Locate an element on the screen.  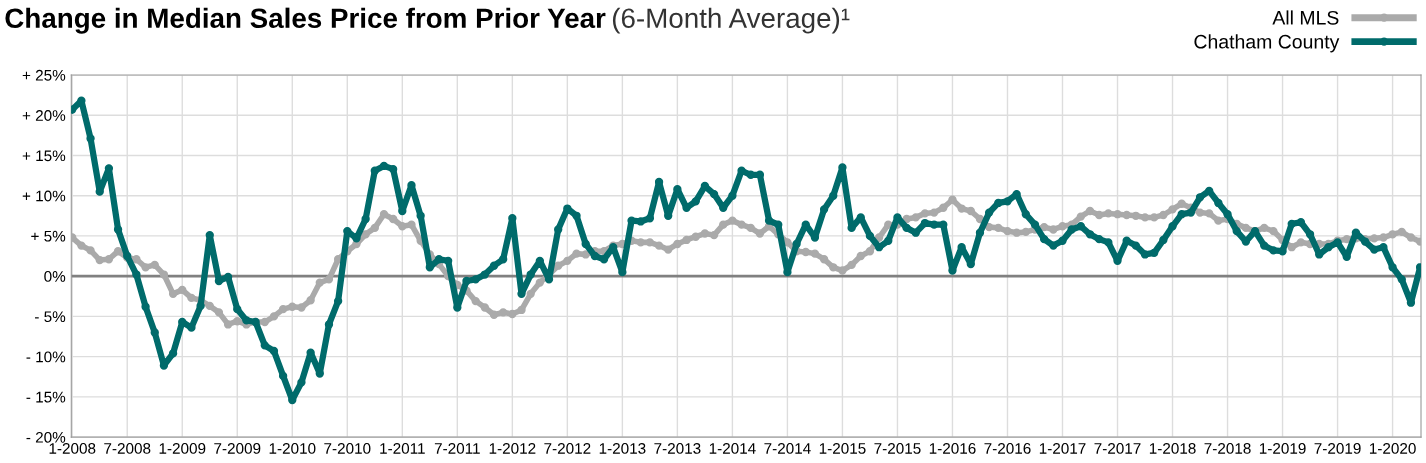
y-tick-label: - 20% is located at coordinates (46, 437).